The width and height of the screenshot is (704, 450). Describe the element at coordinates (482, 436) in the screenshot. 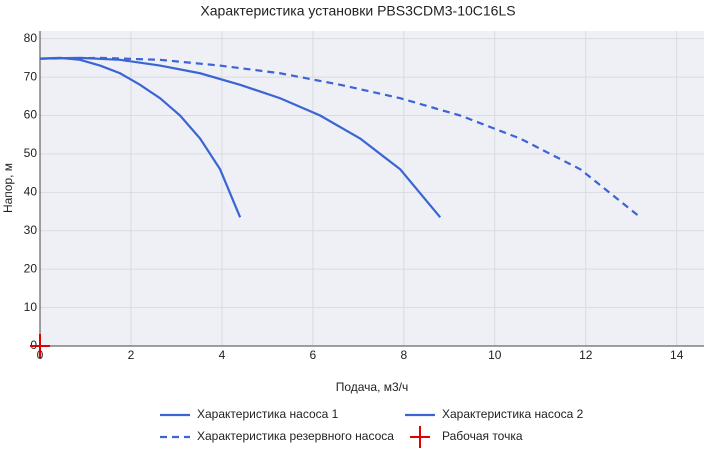

I see `legend-label: Рабочая точка` at that location.